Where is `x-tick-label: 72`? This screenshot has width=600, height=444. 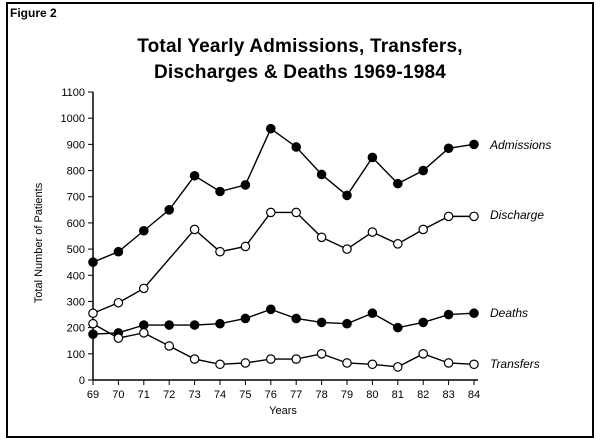
x-tick-label: 72 is located at coordinates (169, 395).